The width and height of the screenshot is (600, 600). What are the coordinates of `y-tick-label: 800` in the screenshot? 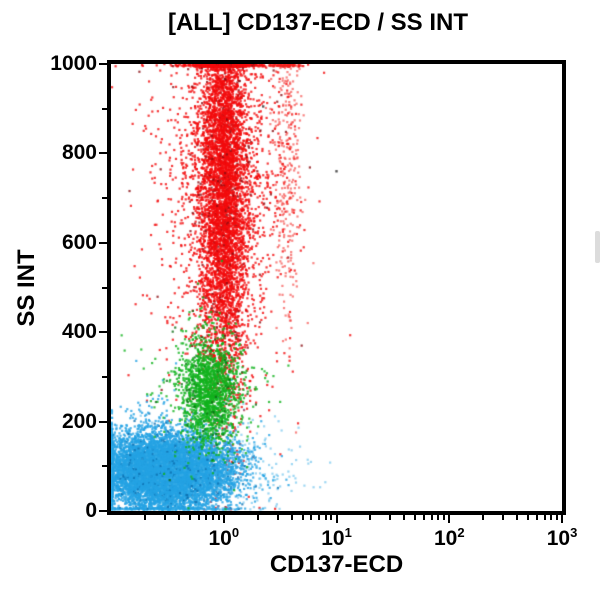 It's located at (79, 153).